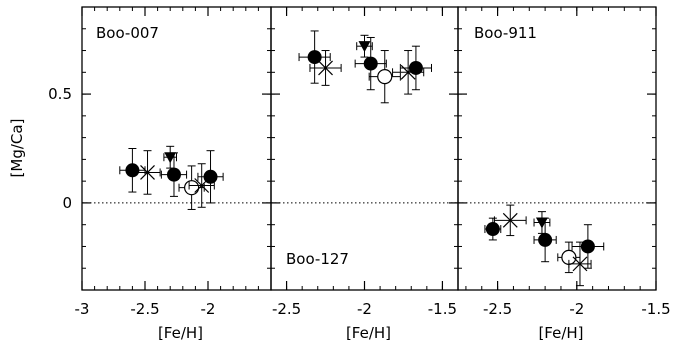 The width and height of the screenshot is (673, 345). I want to click on x-tick-label: -3, so click(82, 309).